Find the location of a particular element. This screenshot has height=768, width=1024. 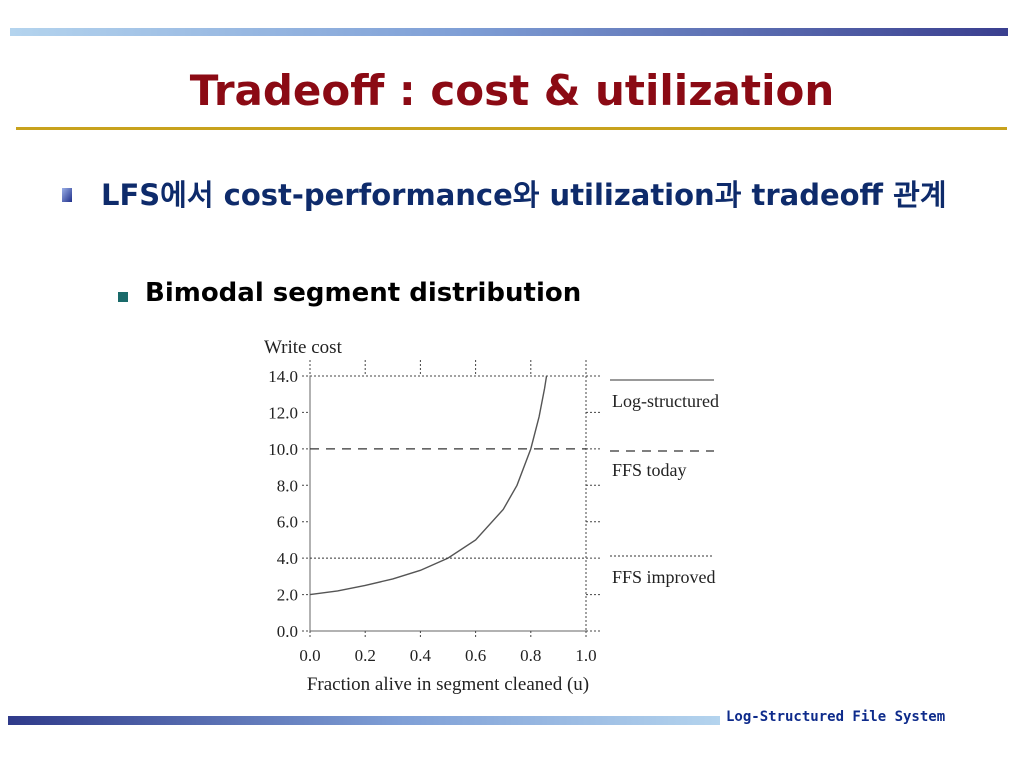

y-tick-label: 8.0 is located at coordinates (287, 485).